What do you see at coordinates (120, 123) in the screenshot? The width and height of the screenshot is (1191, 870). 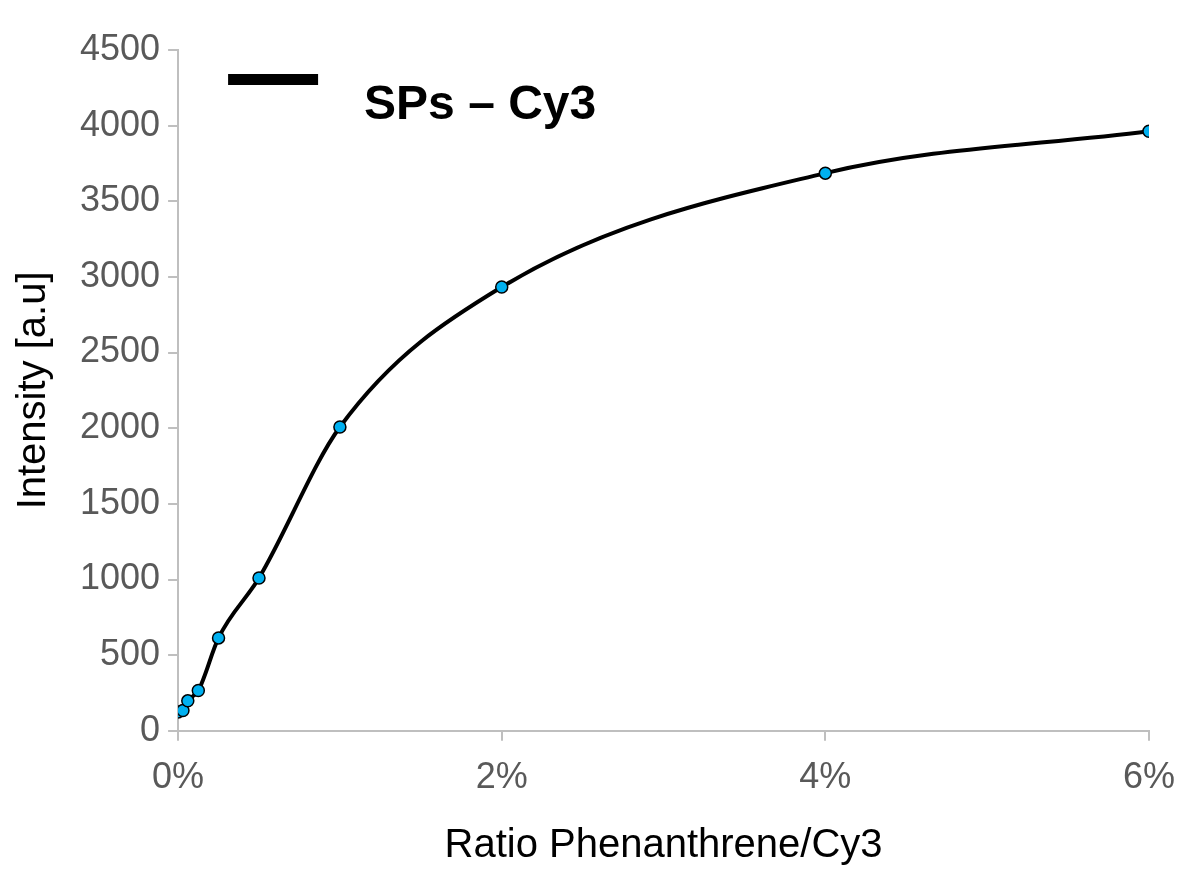 I see `y-tick-label: 4000` at bounding box center [120, 123].